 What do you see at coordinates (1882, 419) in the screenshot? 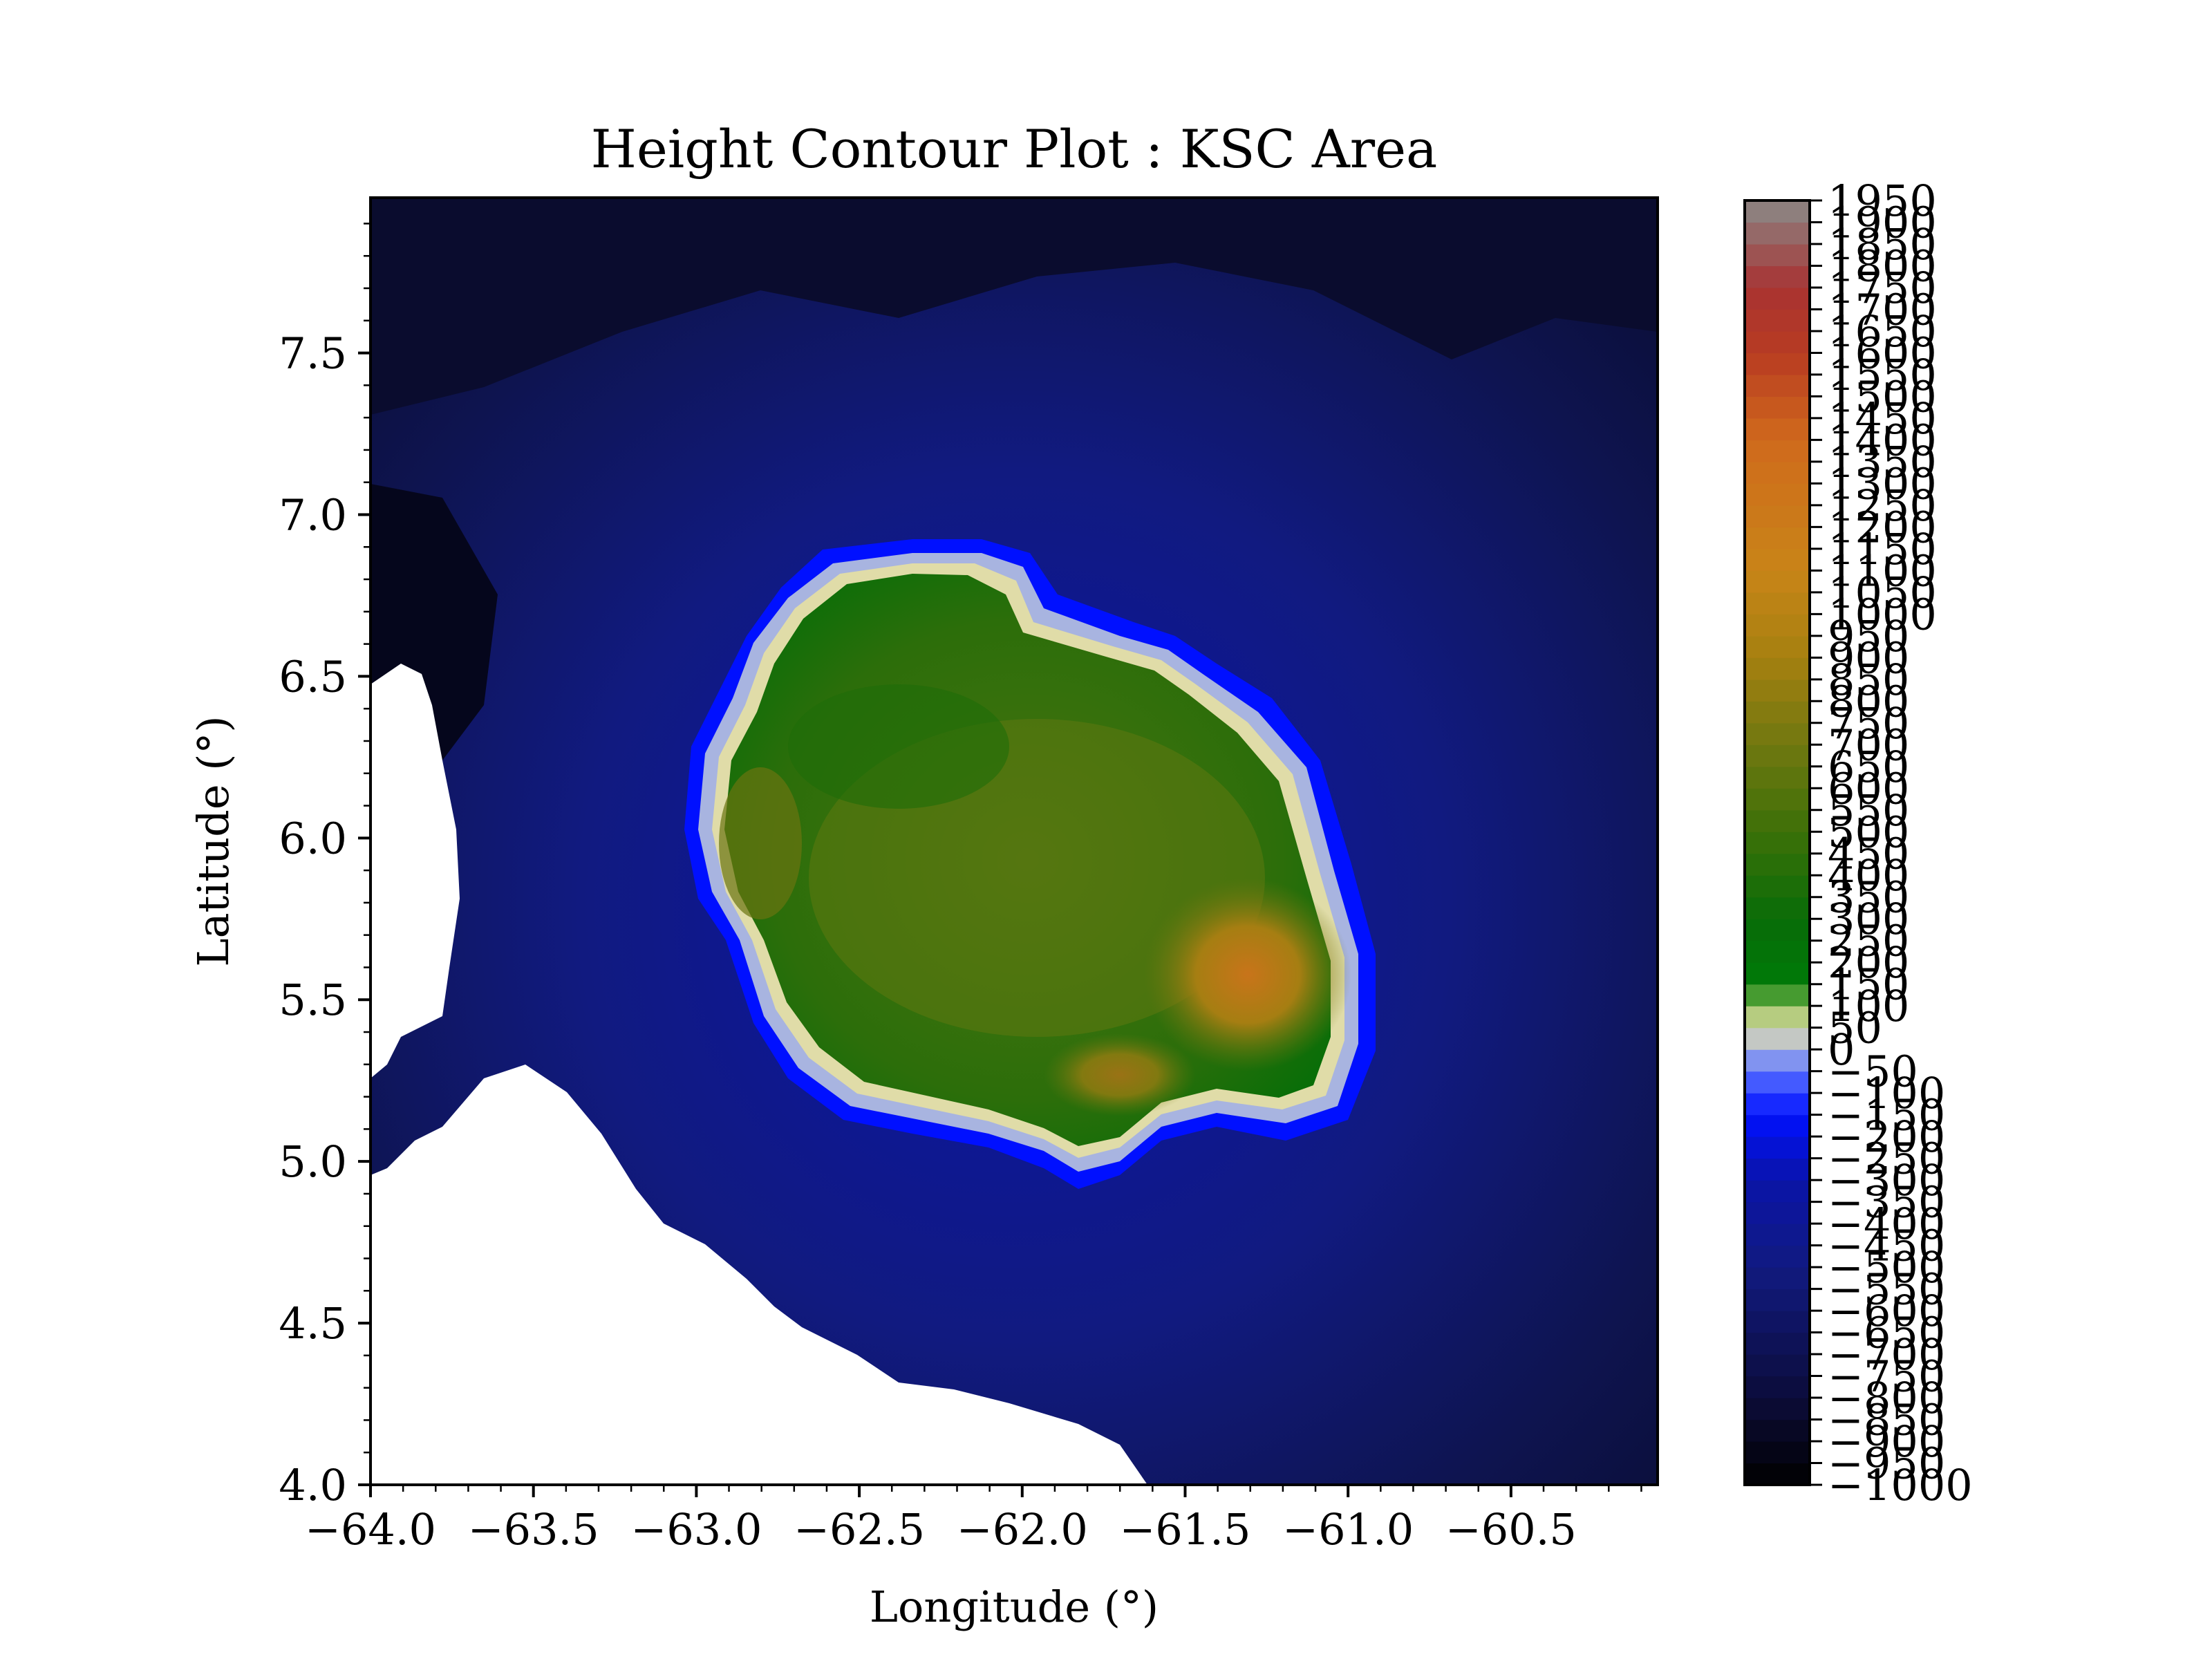
I see `colorbar-tick-label: 1450` at bounding box center [1882, 419].